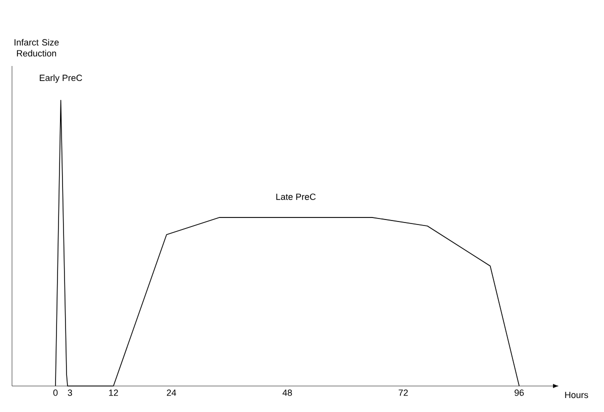  Describe the element at coordinates (576, 395) in the screenshot. I see `x-axis-title: Hours` at that location.